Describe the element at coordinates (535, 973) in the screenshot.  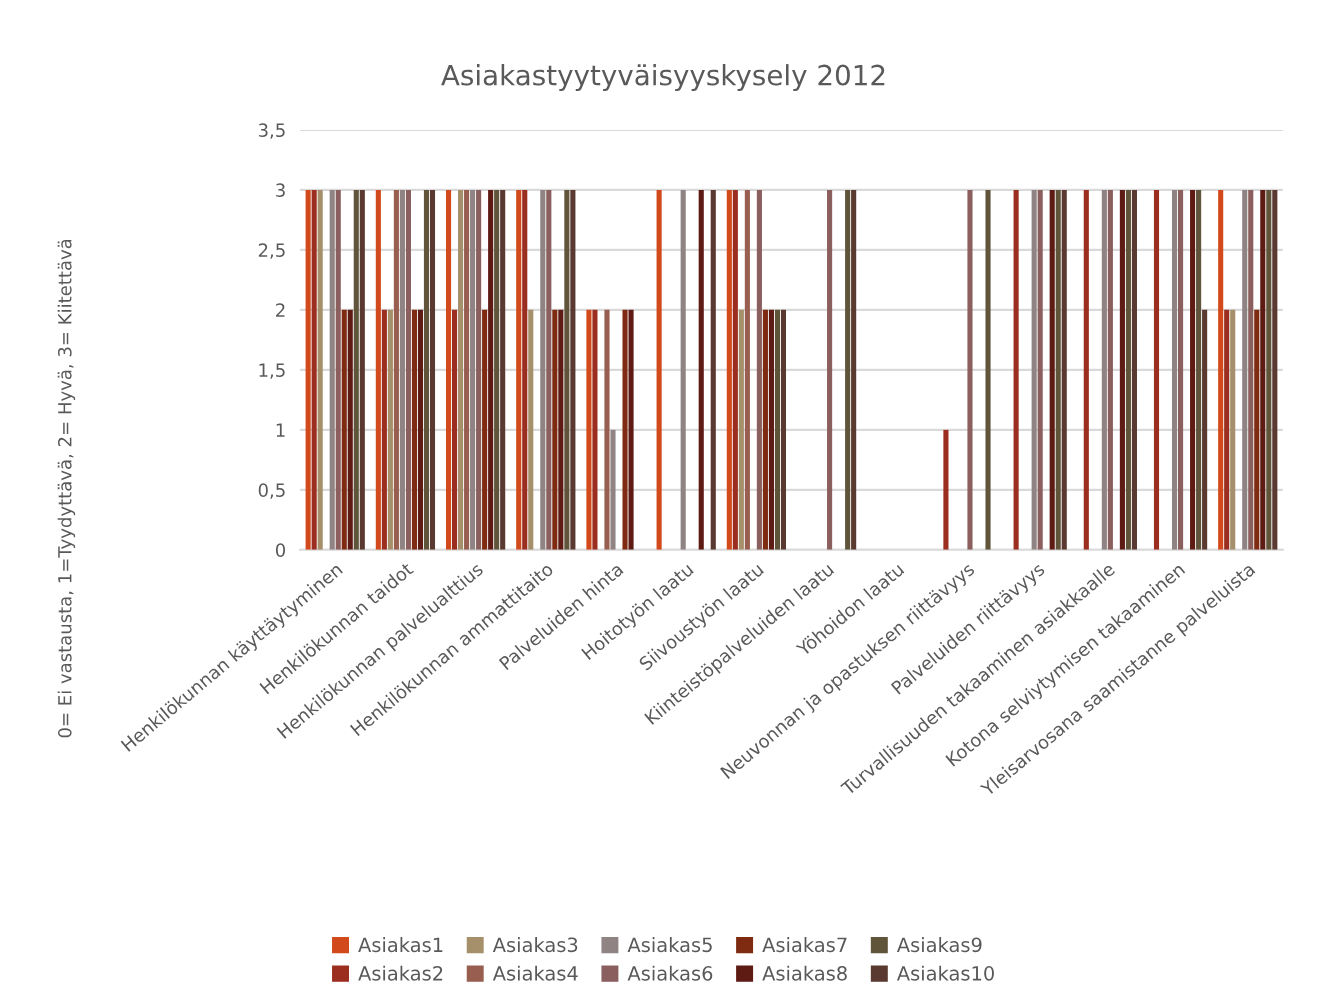
I see `legend-label: Asiakas4` at that location.